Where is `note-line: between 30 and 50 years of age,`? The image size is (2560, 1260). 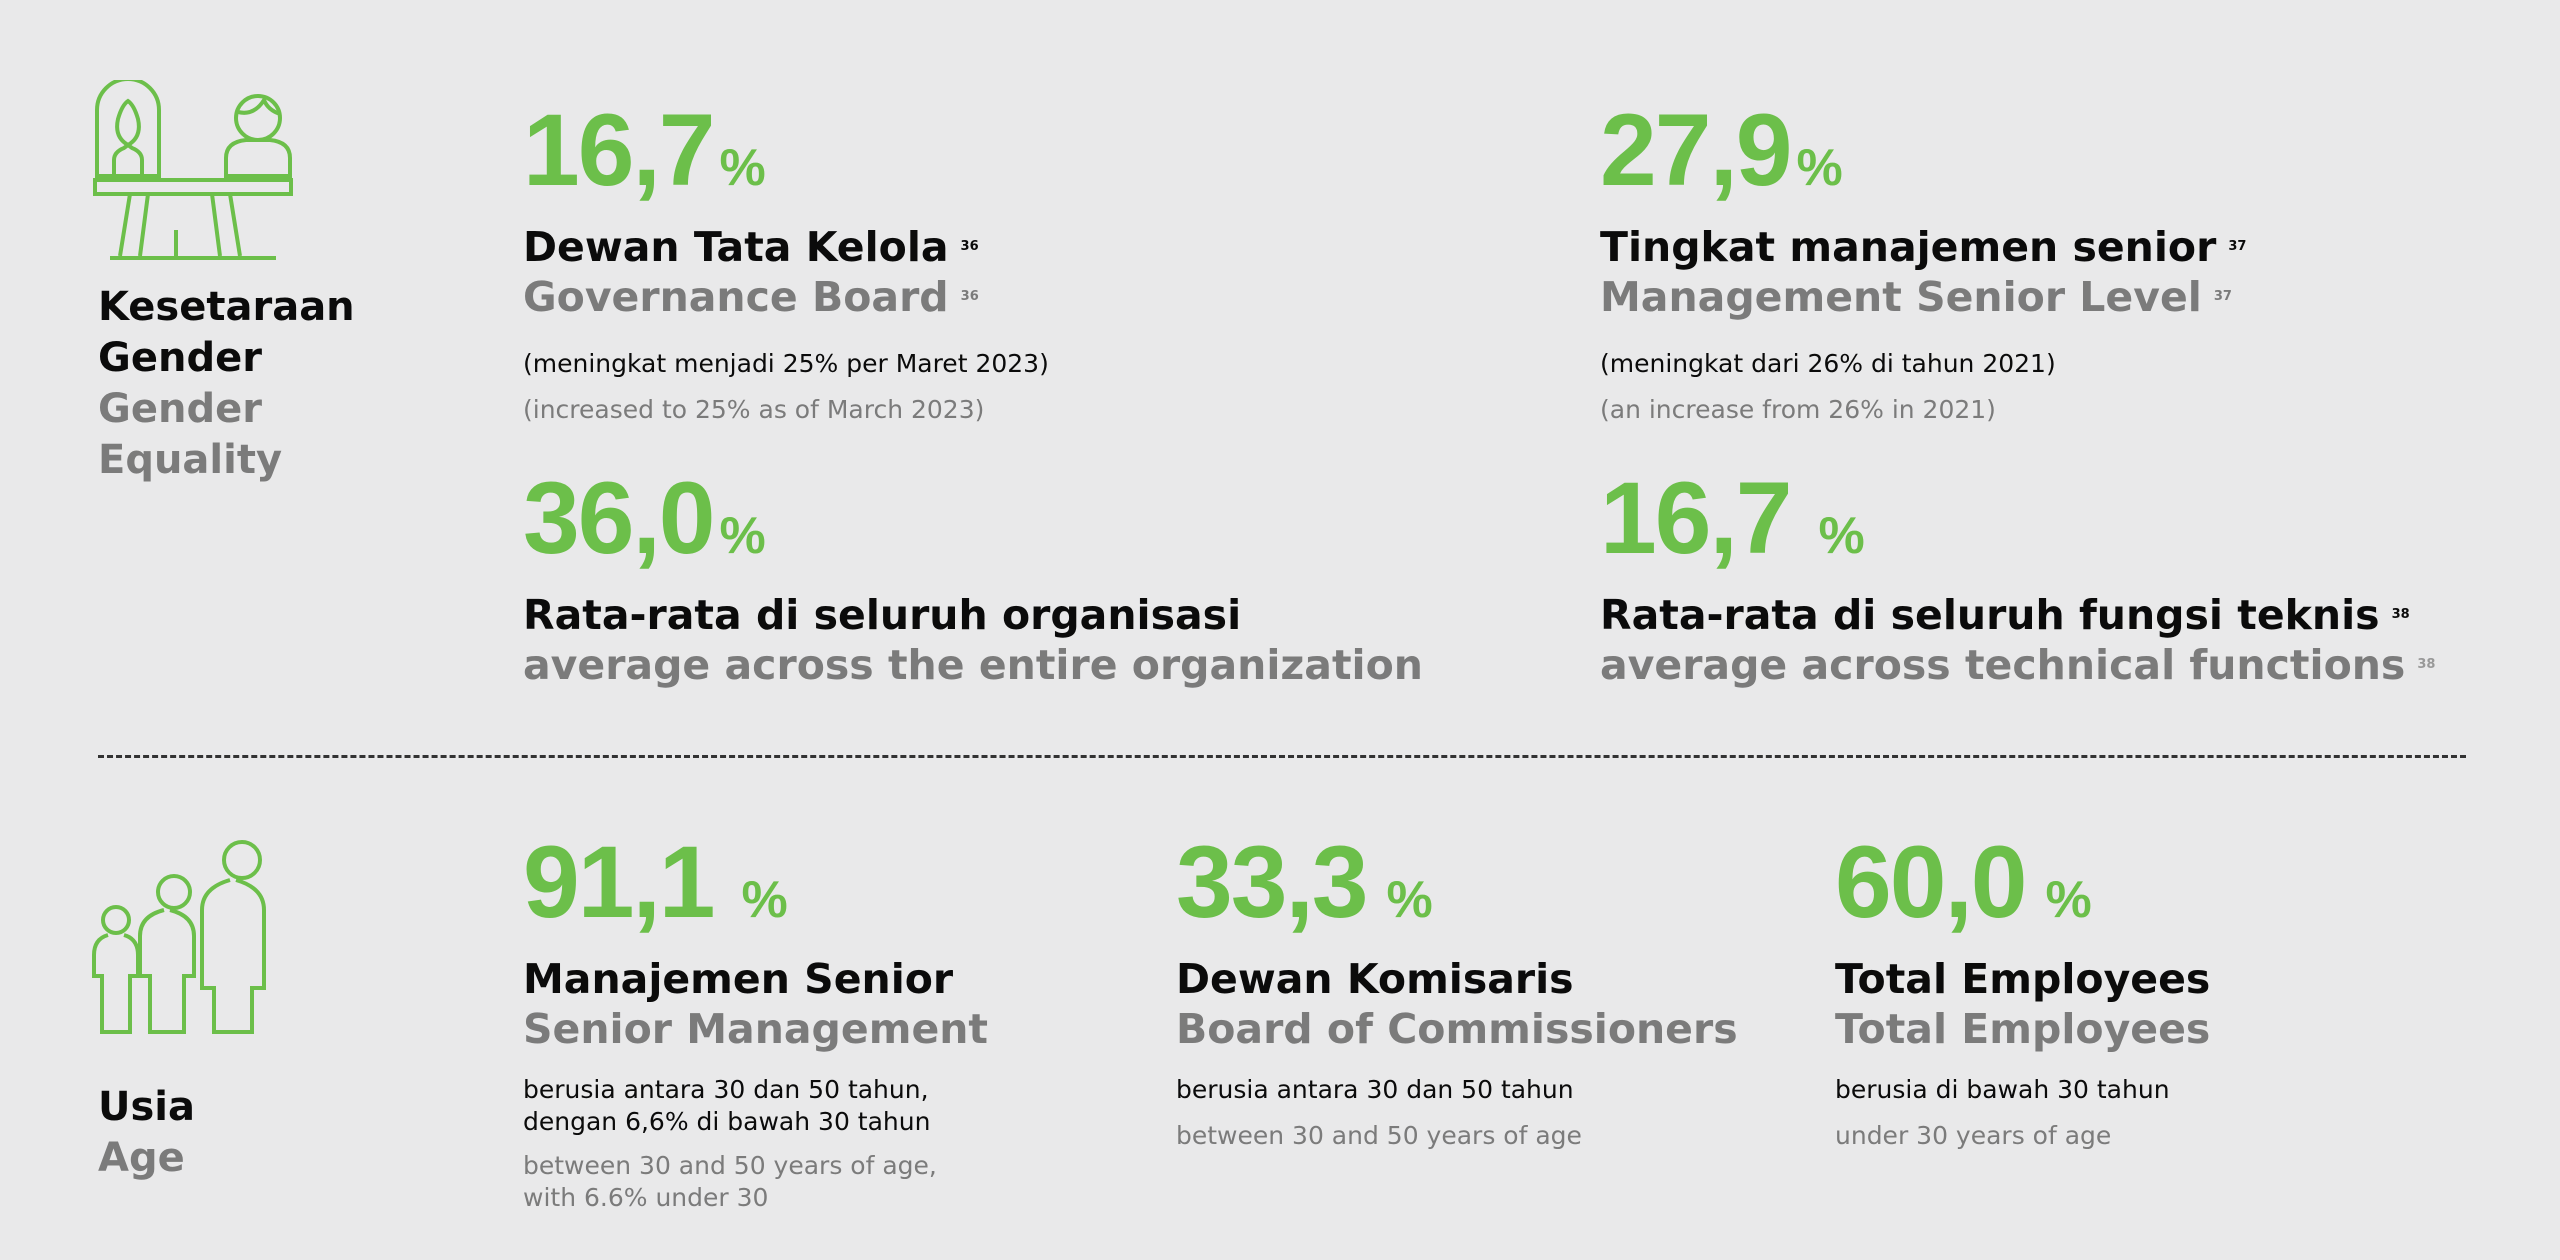 note-line: between 30 and 50 years of age, is located at coordinates (730, 1165).